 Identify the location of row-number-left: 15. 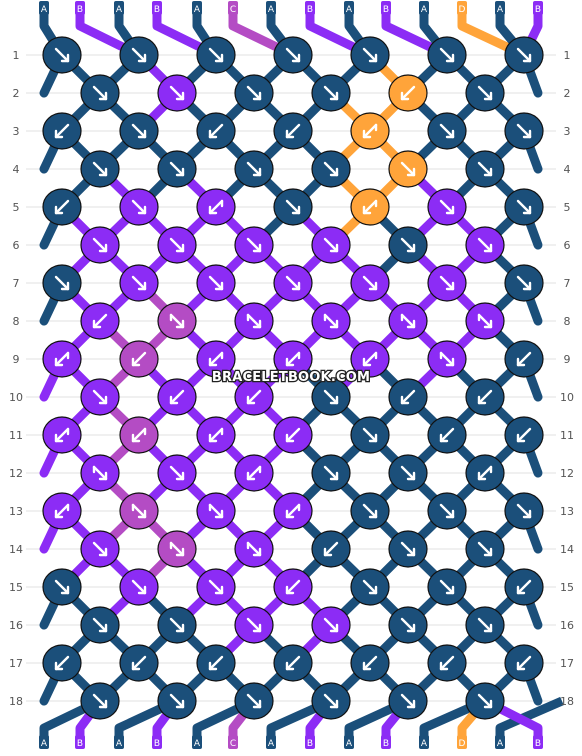
(16, 587).